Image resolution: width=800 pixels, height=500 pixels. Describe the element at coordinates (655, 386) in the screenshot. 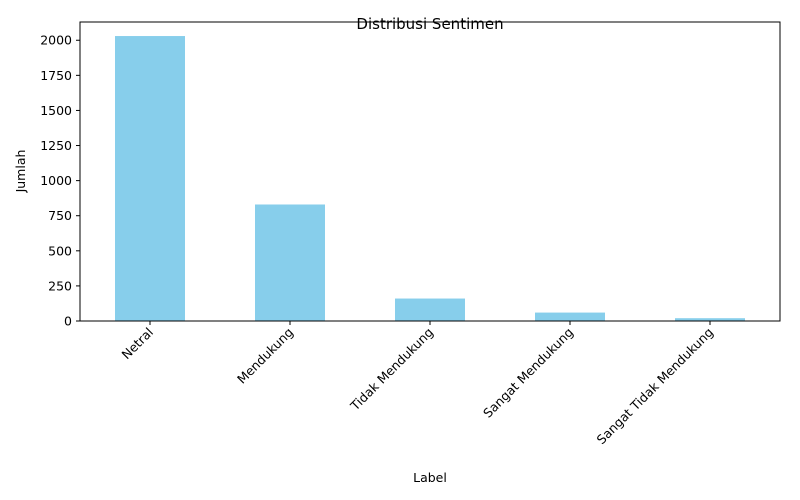

I see `x-tick-label: Sangat Tidak Mendukung` at that location.